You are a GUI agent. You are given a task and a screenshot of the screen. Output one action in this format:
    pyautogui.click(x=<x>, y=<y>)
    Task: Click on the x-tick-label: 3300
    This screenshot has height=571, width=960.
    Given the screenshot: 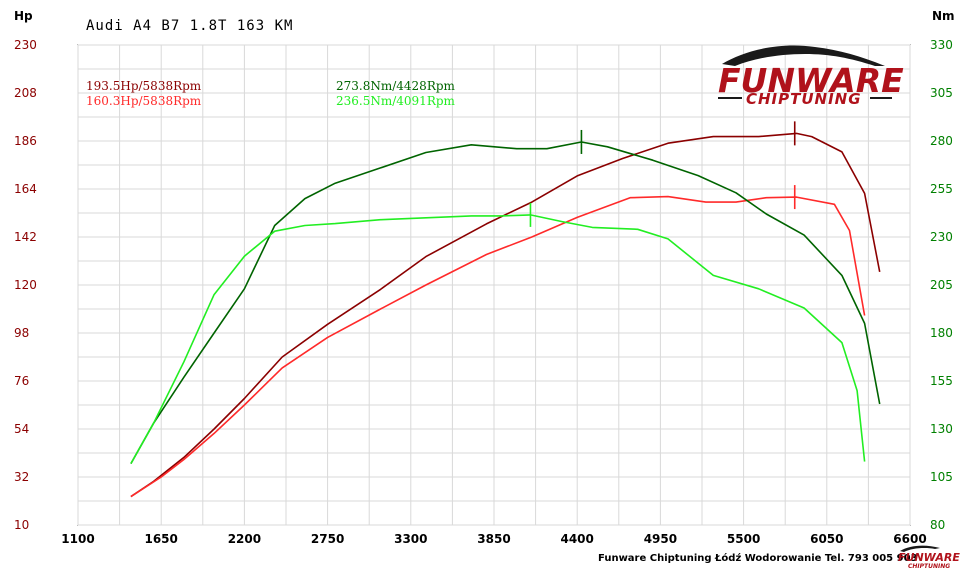 What is the action you would take?
    pyautogui.click(x=410, y=539)
    